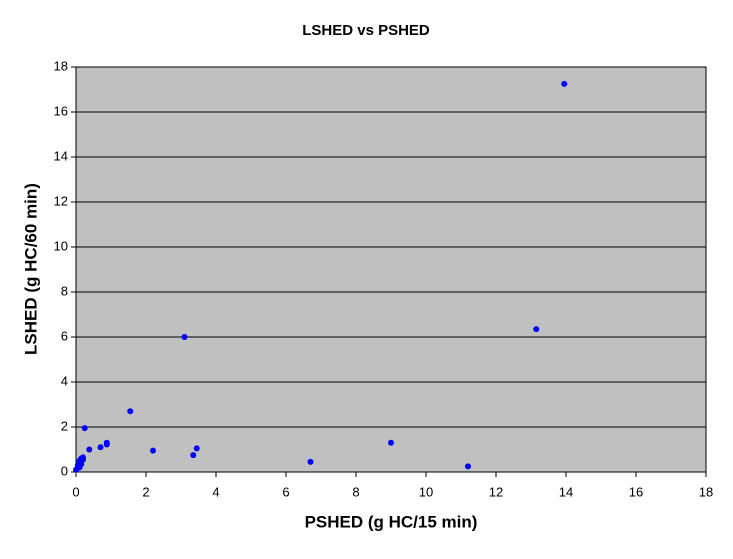 This screenshot has height=559, width=733. I want to click on y-tick-label: 10, so click(61, 245).